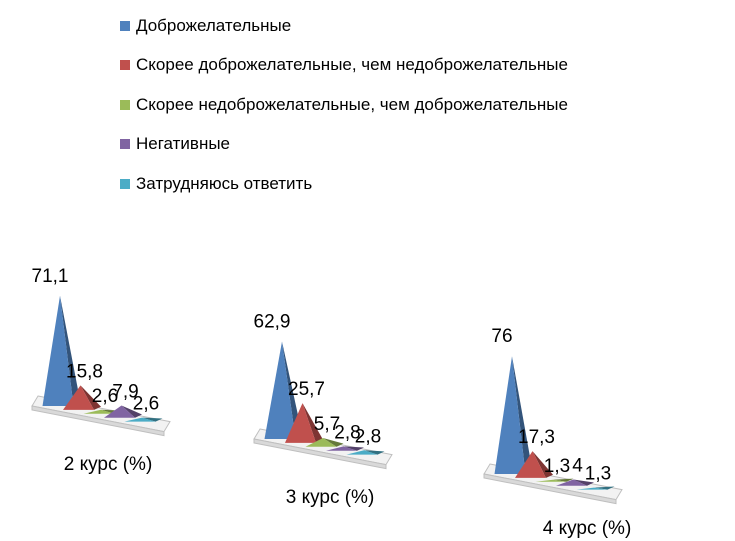 The height and width of the screenshot is (541, 735). What do you see at coordinates (272, 322) in the screenshot?
I see `data-label: 62,9` at bounding box center [272, 322].